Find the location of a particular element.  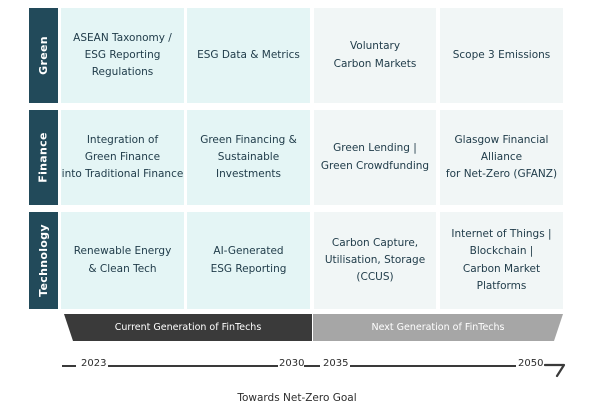

cell-green-3: Voluntary Carbon Markets is located at coordinates (375, 55).